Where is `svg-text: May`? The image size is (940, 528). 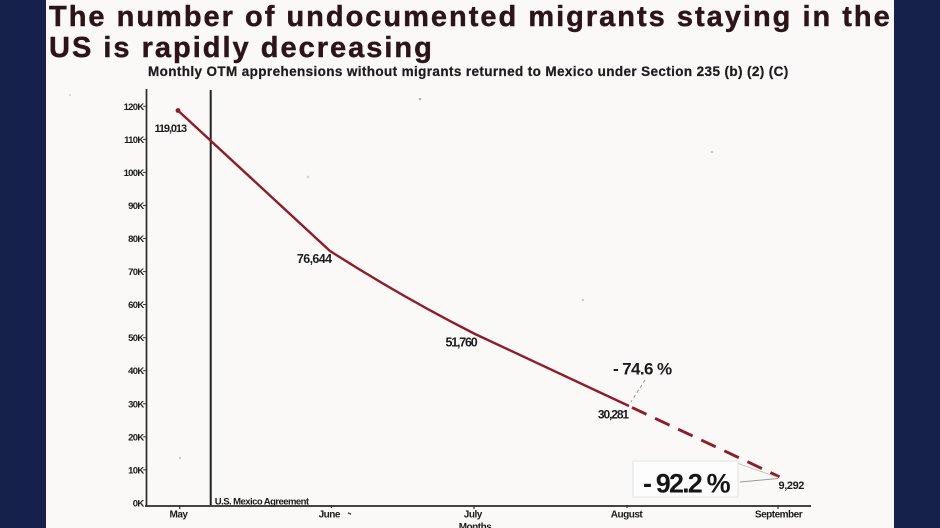 svg-text: May is located at coordinates (179, 514).